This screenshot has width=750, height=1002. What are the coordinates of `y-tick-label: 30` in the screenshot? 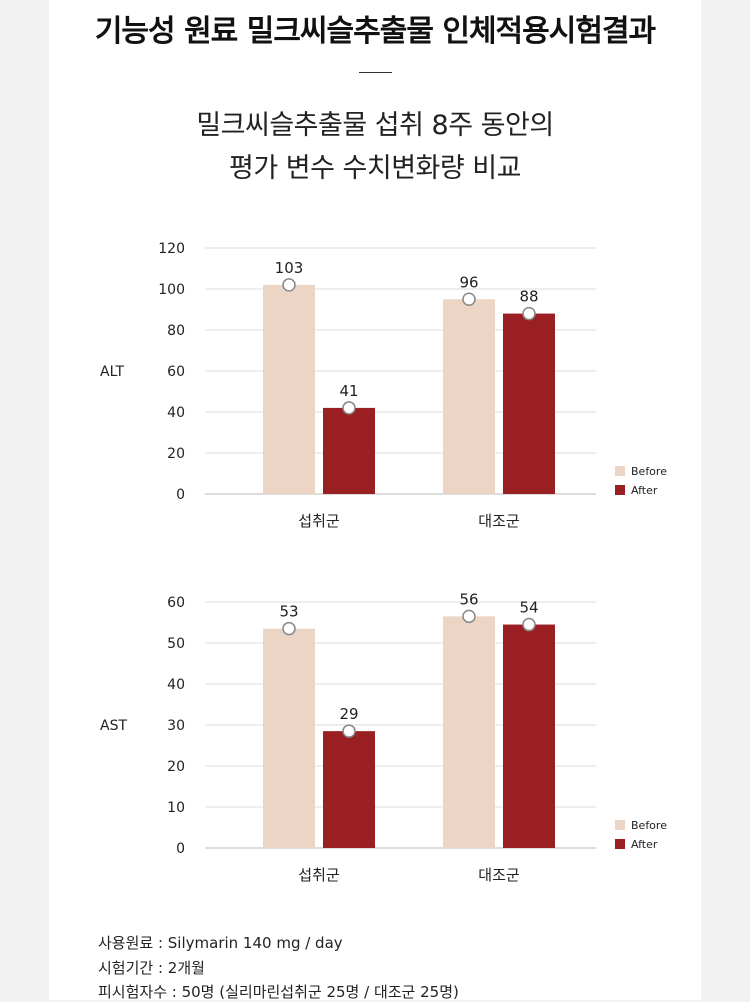 It's located at (176, 726).